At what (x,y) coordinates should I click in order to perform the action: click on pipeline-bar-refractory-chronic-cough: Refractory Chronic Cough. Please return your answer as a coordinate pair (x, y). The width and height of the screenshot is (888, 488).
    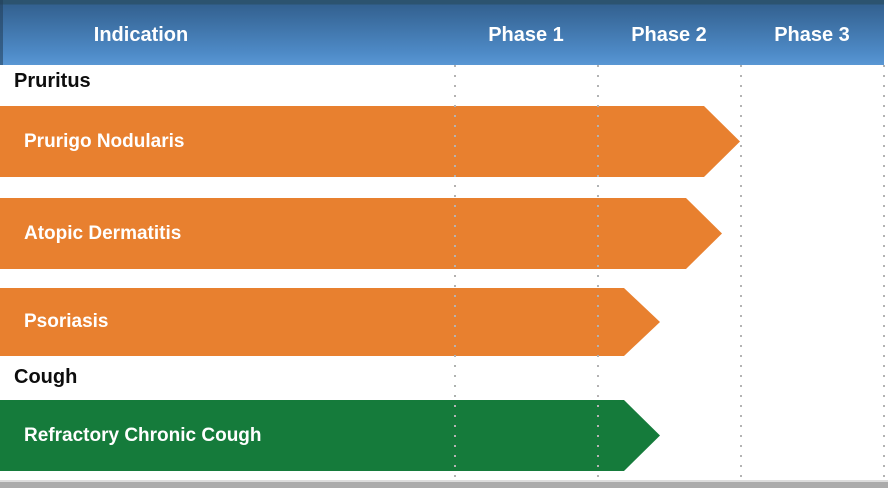
    Looking at the image, I should click on (330, 435).